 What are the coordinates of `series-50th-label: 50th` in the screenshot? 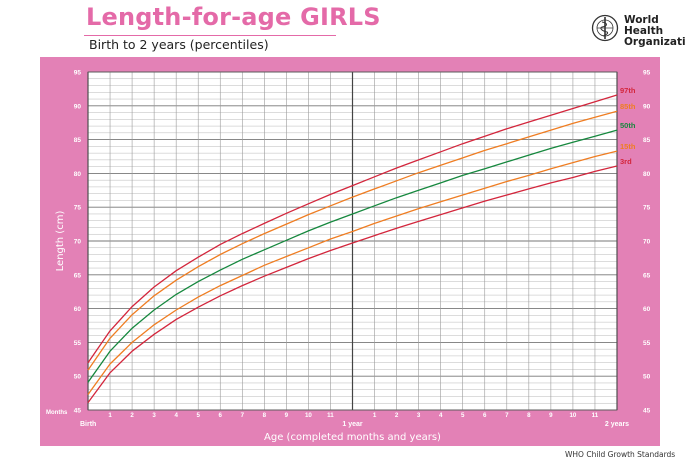 It's located at (628, 125).